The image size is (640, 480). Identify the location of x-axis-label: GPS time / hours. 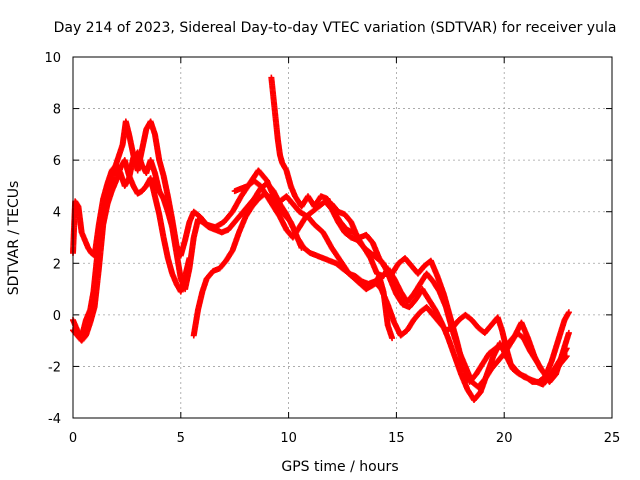
(339, 467).